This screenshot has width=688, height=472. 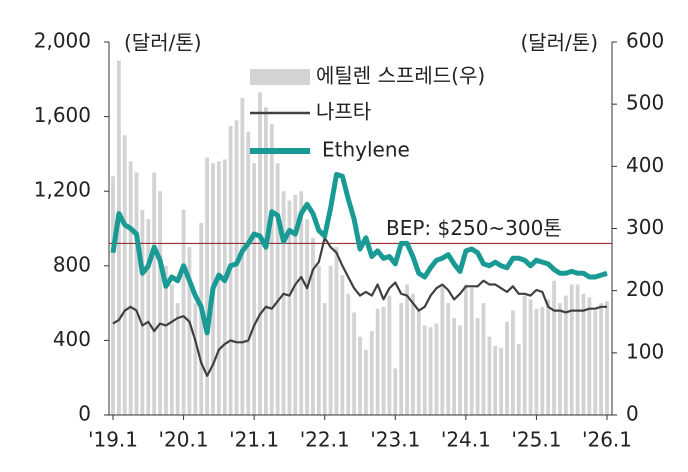 What do you see at coordinates (474, 228) in the screenshot?
I see `reference-label: BEP: $250~300톤` at bounding box center [474, 228].